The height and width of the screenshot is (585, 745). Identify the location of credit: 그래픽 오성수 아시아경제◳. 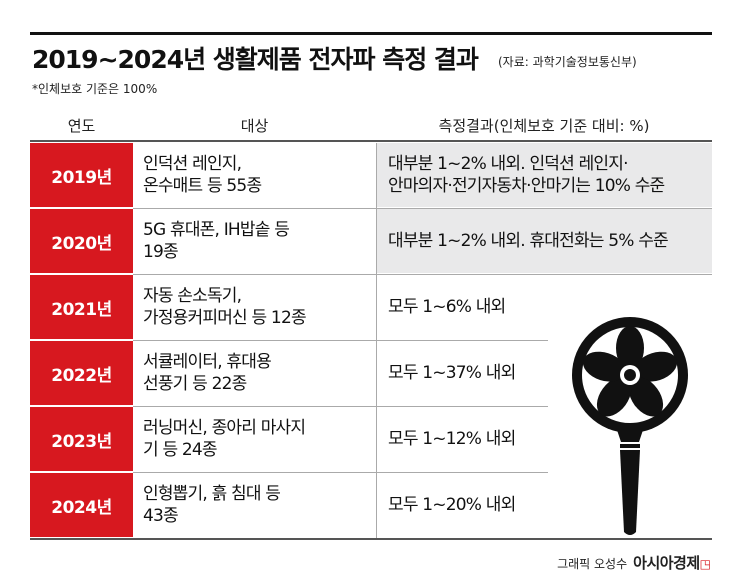
(634, 562).